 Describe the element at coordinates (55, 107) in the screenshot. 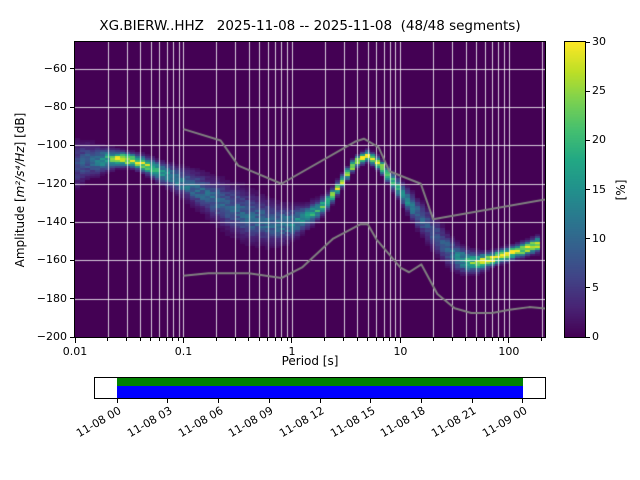

I see `y-tick-label: −80` at that location.